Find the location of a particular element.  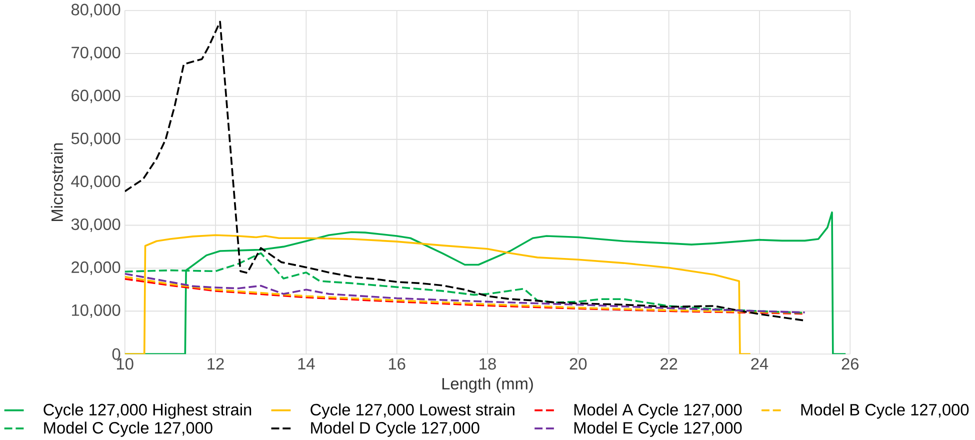

y-tick-label: 50,000 is located at coordinates (95, 139).